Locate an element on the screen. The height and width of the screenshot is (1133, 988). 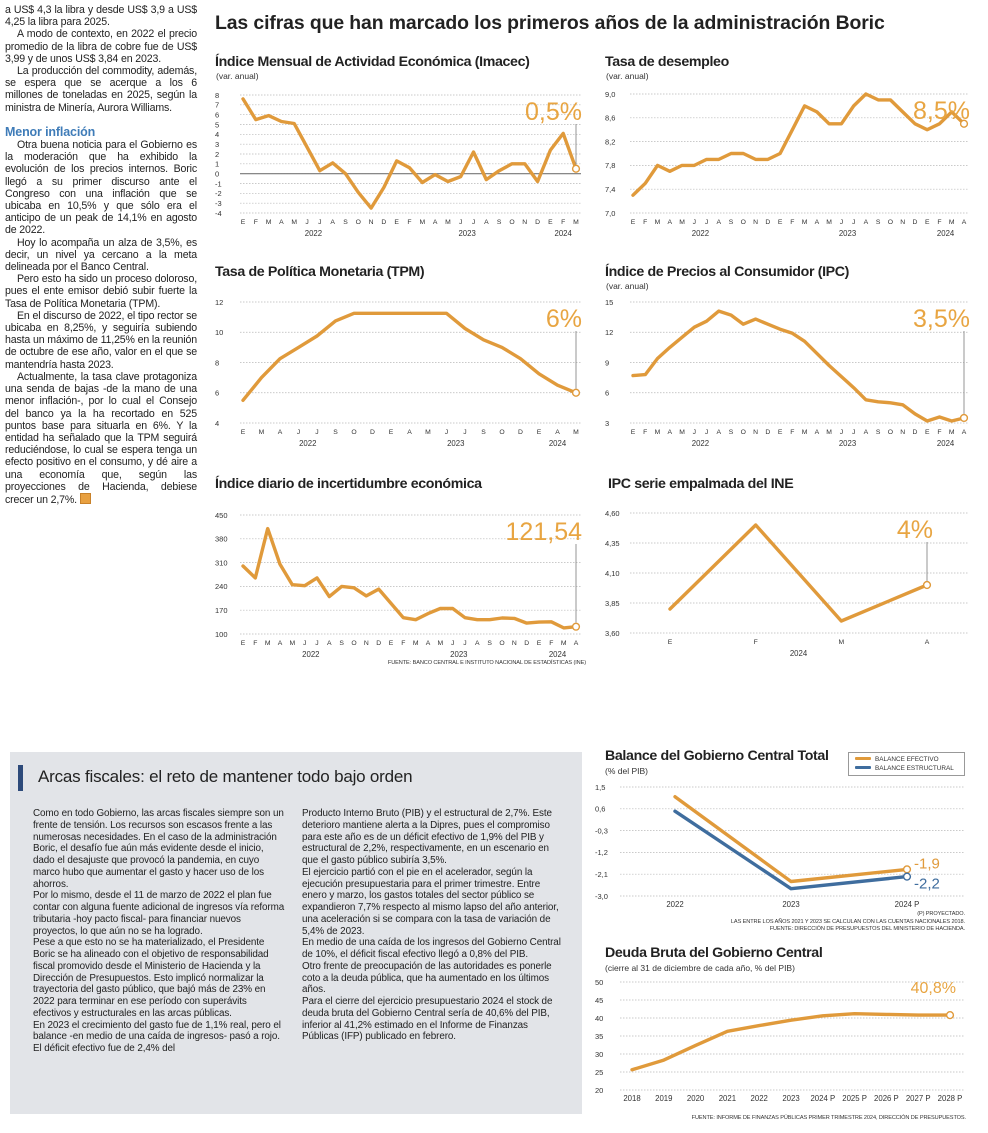
chart-subtitle-balance: (% del PIB) is located at coordinates (626, 771).